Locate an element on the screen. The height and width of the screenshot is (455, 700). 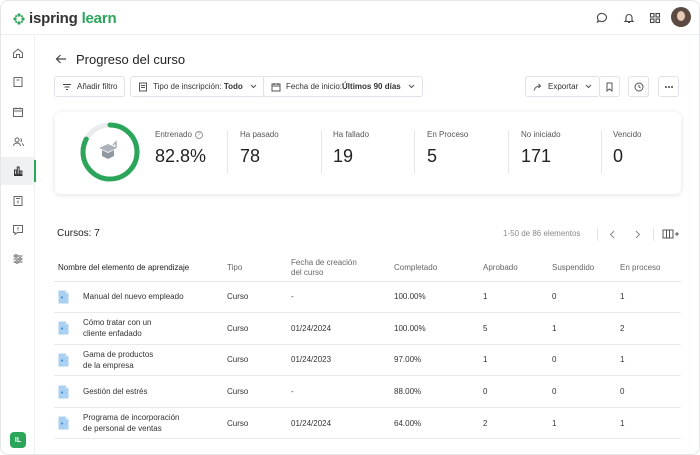
sidebar-item-reports is located at coordinates (18, 171).